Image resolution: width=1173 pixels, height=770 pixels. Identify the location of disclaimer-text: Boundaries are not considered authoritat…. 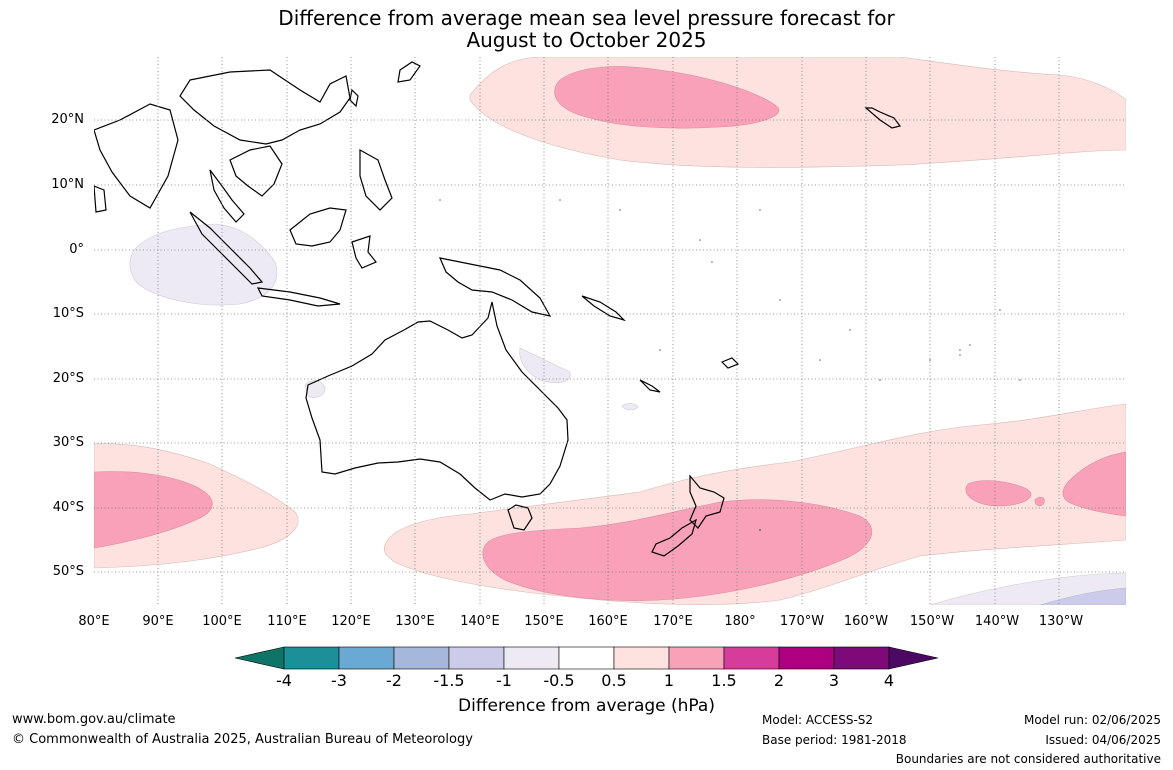
(1028, 759).